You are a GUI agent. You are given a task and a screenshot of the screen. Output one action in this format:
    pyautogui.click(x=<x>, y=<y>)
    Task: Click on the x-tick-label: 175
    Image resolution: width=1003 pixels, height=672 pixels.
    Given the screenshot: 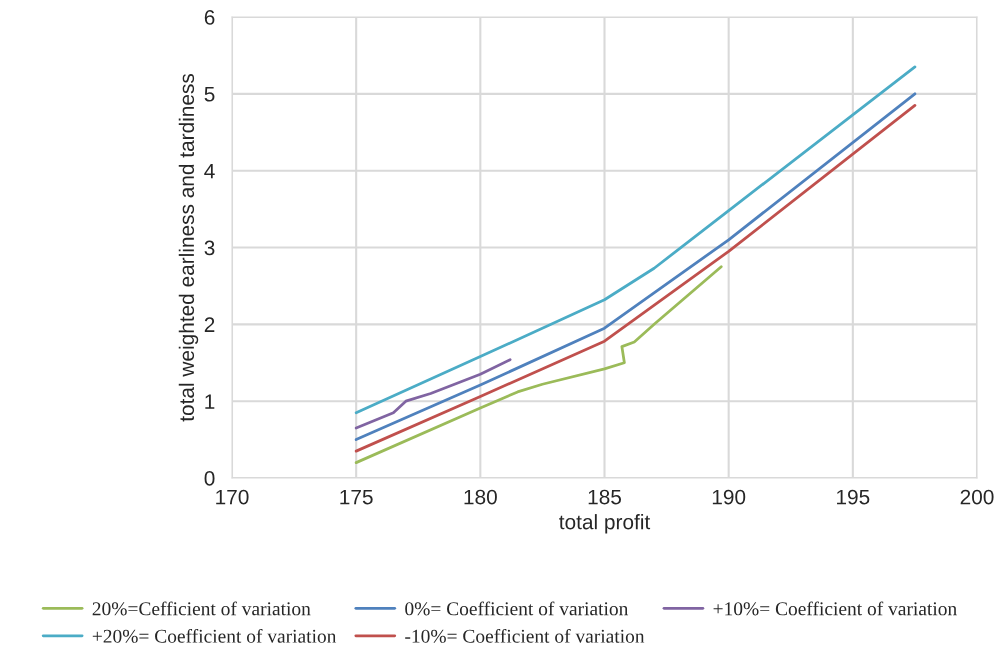 What is the action you would take?
    pyautogui.click(x=356, y=497)
    